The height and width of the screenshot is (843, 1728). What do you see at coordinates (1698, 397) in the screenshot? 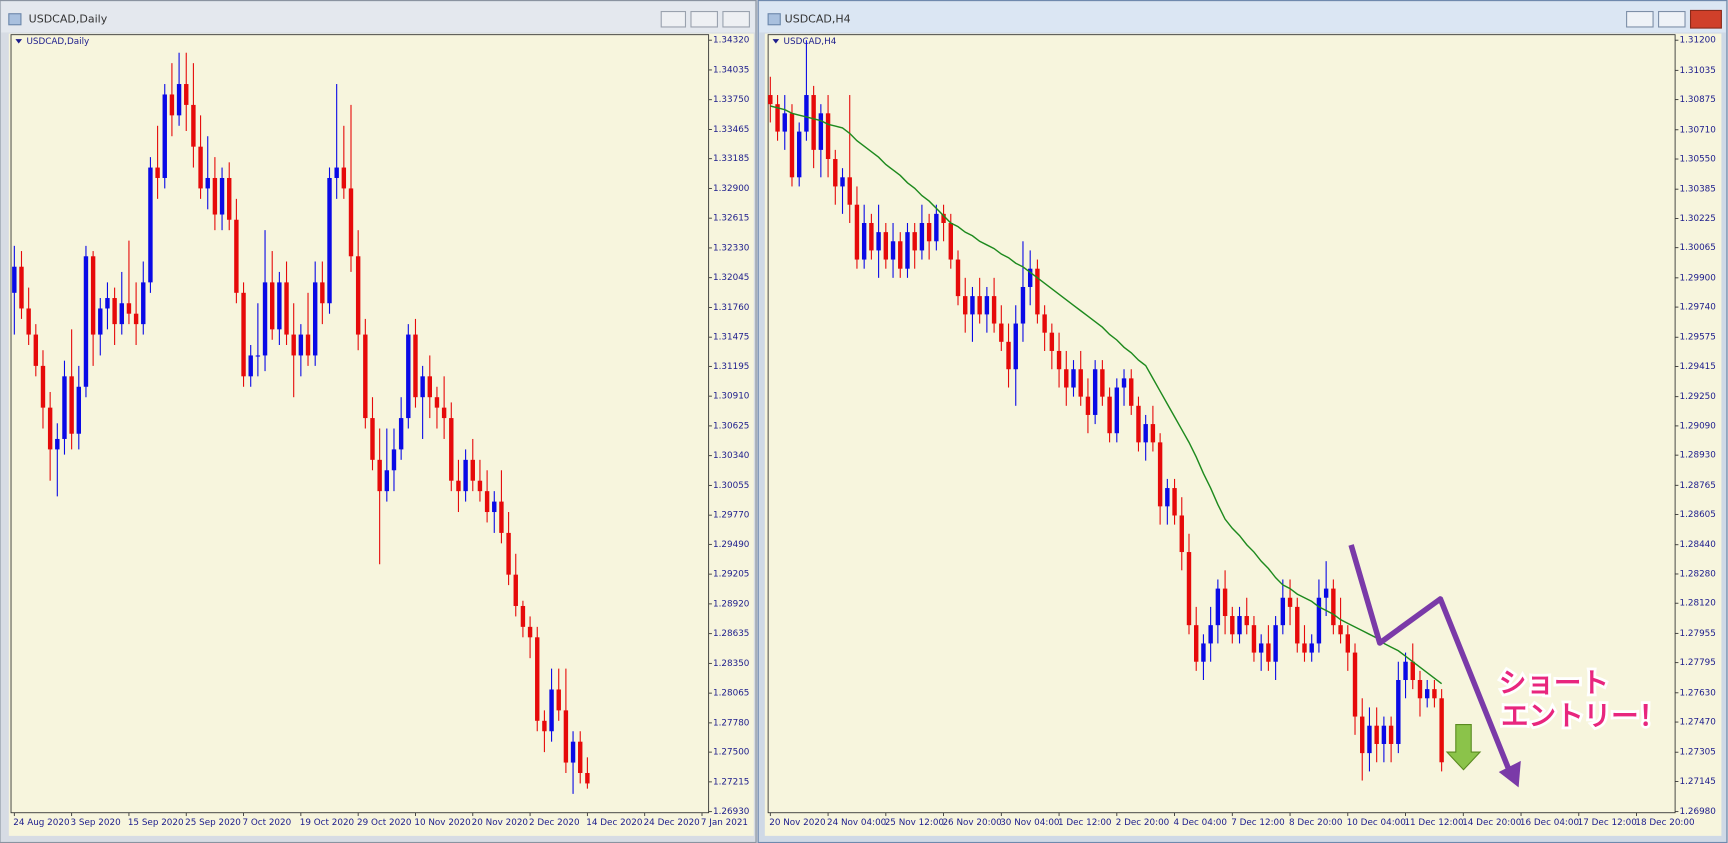
I see `y-tick-label: 1.29250` at bounding box center [1698, 397].